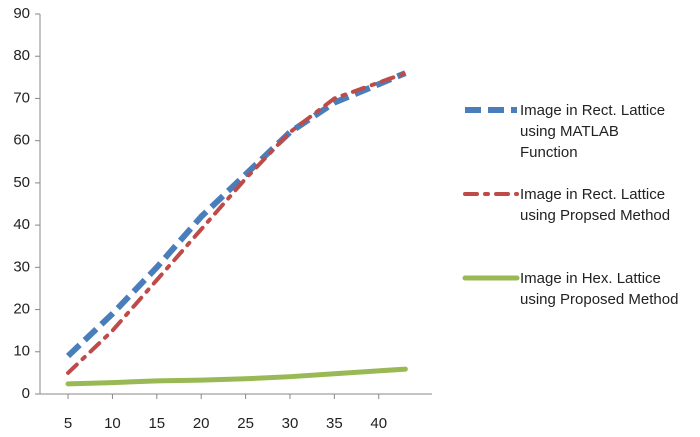 The image size is (700, 437). I want to click on x-tick-label: 20, so click(201, 423).